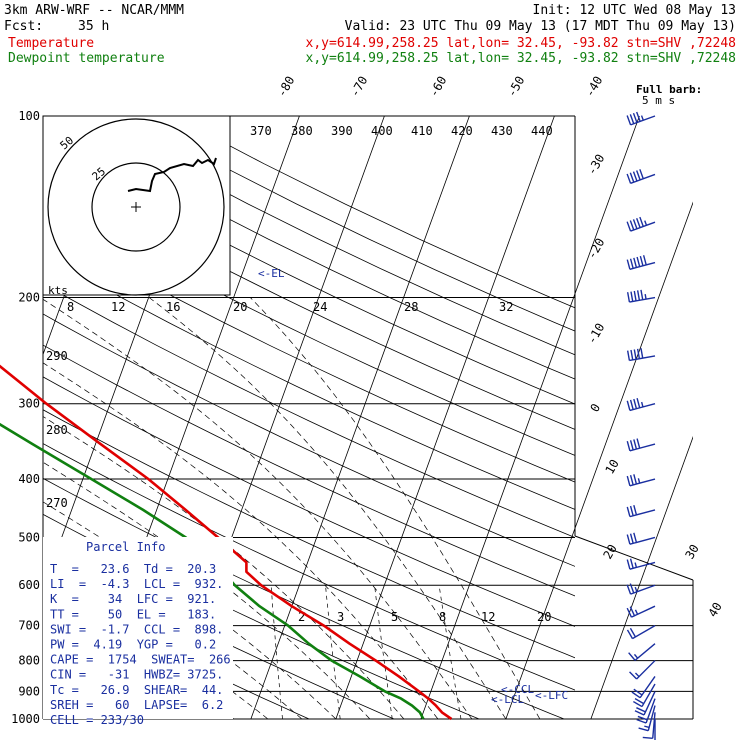 The width and height of the screenshot is (740, 740). Describe the element at coordinates (58, 290) in the screenshot. I see `hodograph-units: kts` at that location.